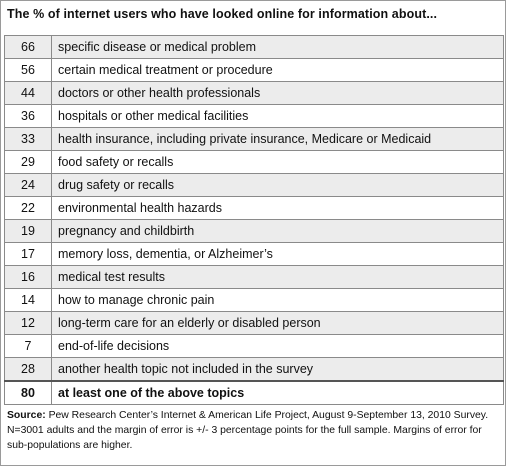  Describe the element at coordinates (277, 185) in the screenshot. I see `row-topic: drug safety or recalls` at that location.